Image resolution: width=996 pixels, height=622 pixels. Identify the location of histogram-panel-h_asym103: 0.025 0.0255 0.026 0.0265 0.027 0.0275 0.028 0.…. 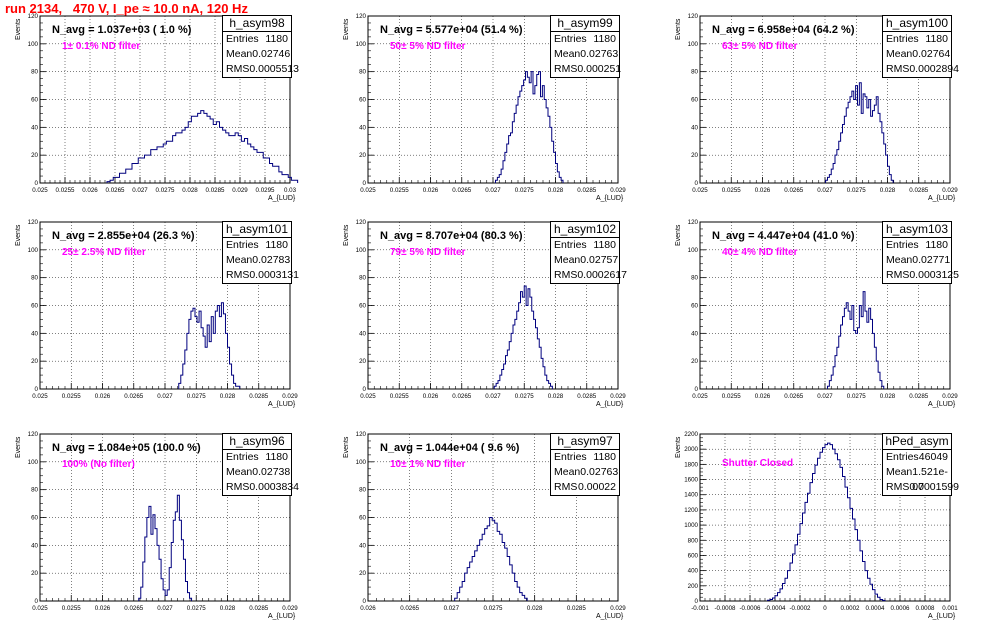
(817, 313).